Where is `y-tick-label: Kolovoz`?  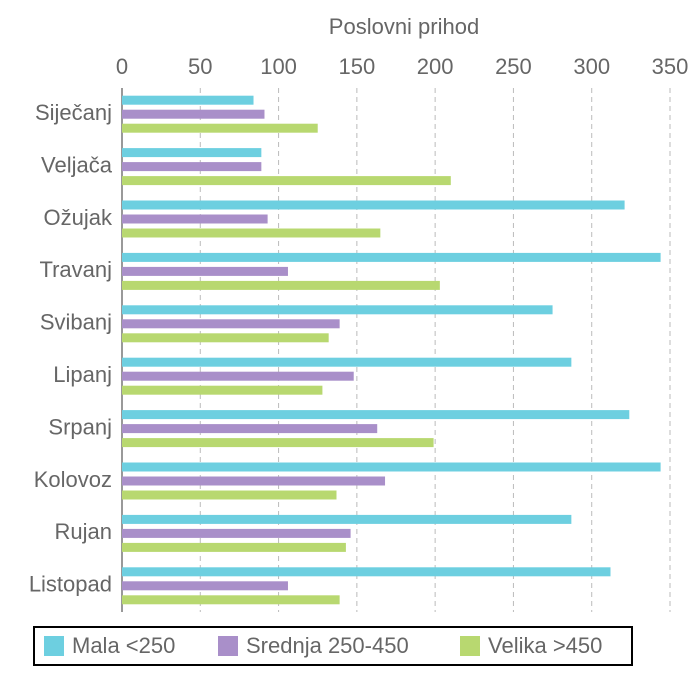
y-tick-label: Kolovoz is located at coordinates (73, 479).